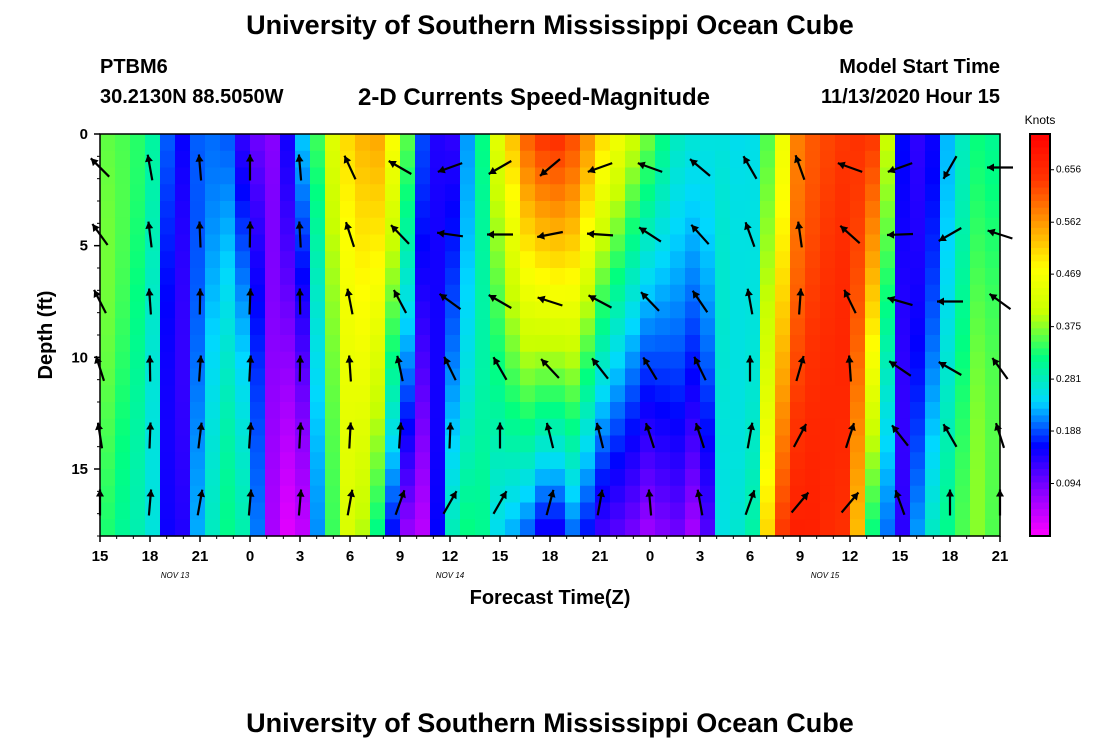  I want to click on x-tick-label: 0, so click(650, 556).